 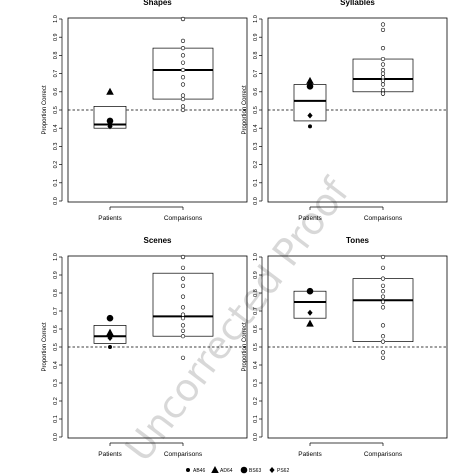 What do you see at coordinates (56, 311) in the screenshot?
I see `y-tick-label: 0.7` at bounding box center [56, 311].